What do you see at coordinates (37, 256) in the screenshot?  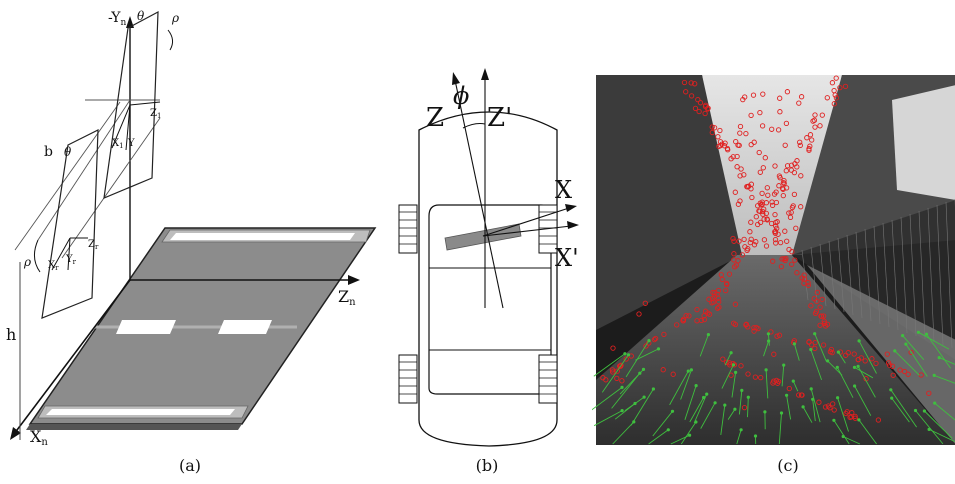 I see `left-cam-rho-arc` at bounding box center [37, 256].